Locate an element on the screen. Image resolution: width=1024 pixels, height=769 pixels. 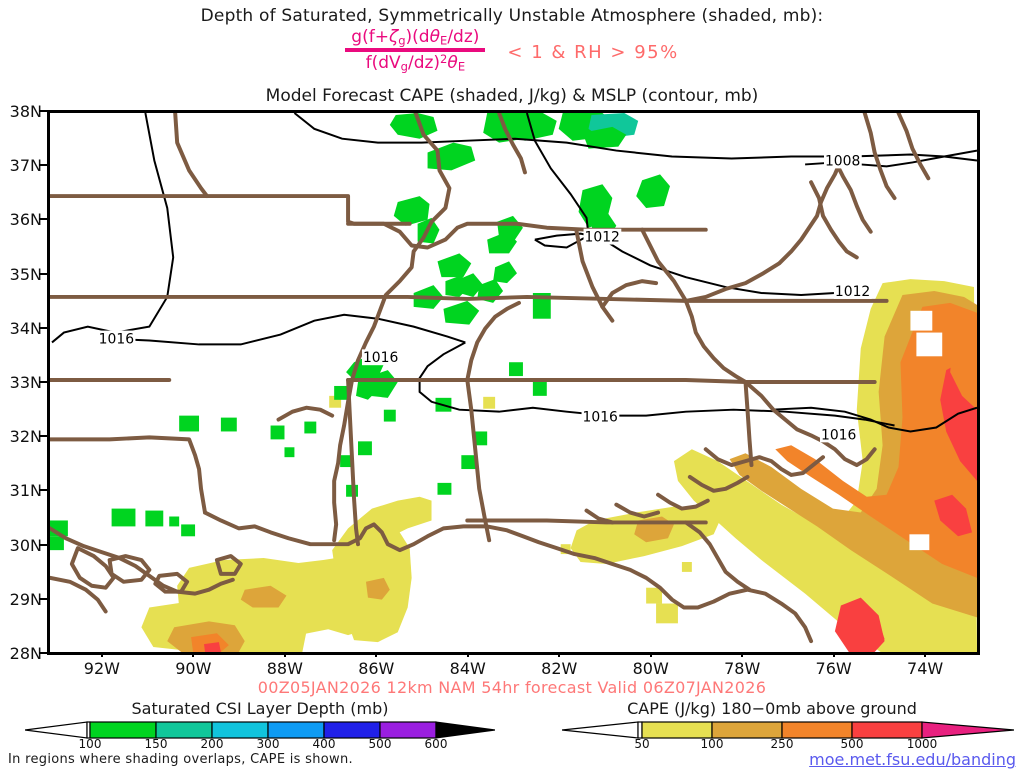
formula-divider is located at coordinates (415, 50).